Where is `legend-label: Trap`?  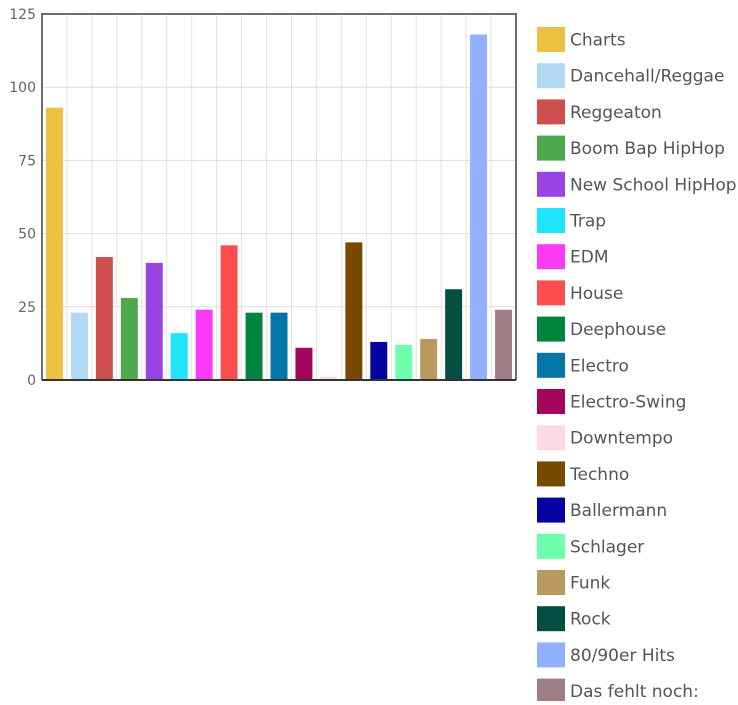
legend-label: Trap is located at coordinates (587, 222).